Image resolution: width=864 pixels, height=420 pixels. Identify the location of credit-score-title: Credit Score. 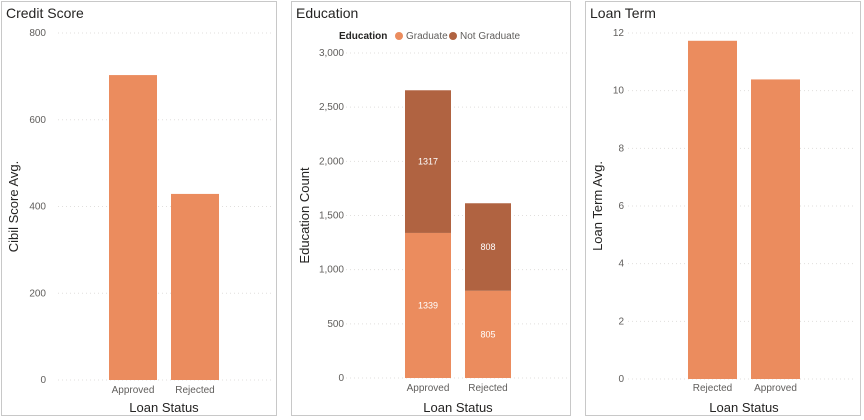
(45, 13).